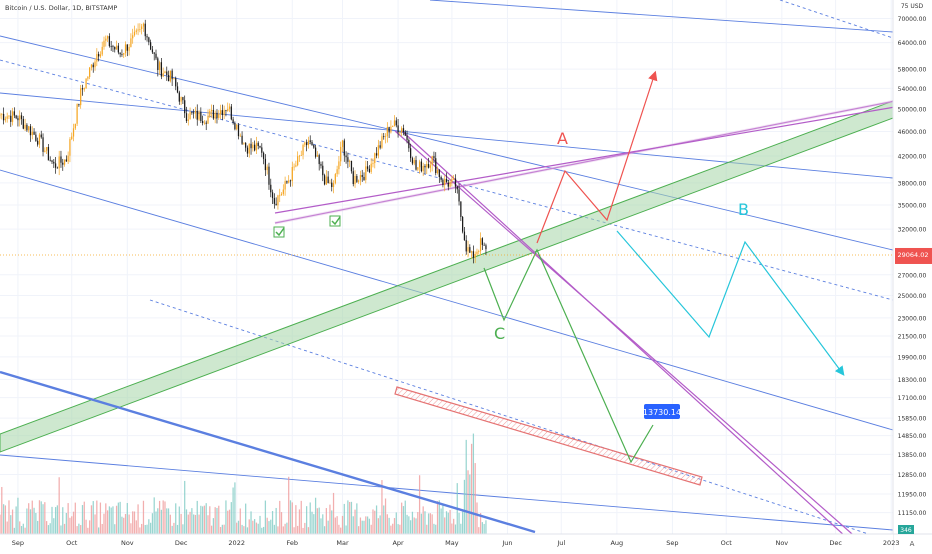 This screenshot has height=554, width=932. What do you see at coordinates (912, 398) in the screenshot?
I see `y-tick-label: 17100.00` at bounding box center [912, 398].